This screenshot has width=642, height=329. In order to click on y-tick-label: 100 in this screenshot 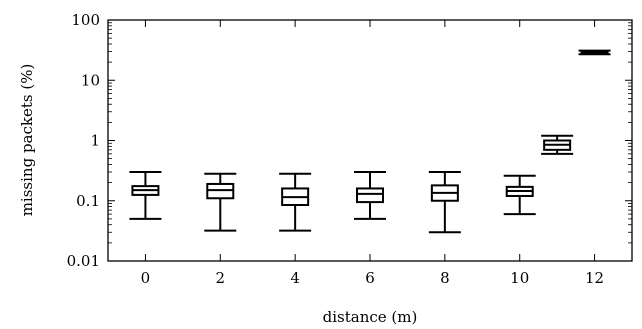, I will do `click(85, 20)`.